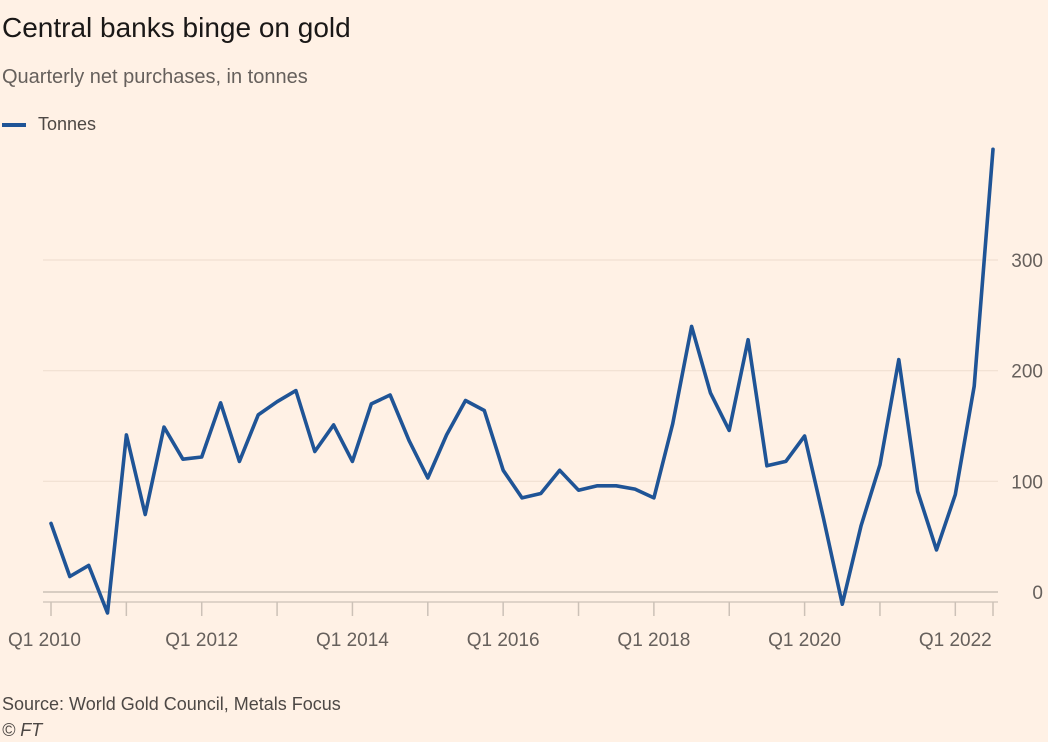  Describe the element at coordinates (171, 704) in the screenshot. I see `source-note: Source: World Gold Council, Metals Focus` at that location.